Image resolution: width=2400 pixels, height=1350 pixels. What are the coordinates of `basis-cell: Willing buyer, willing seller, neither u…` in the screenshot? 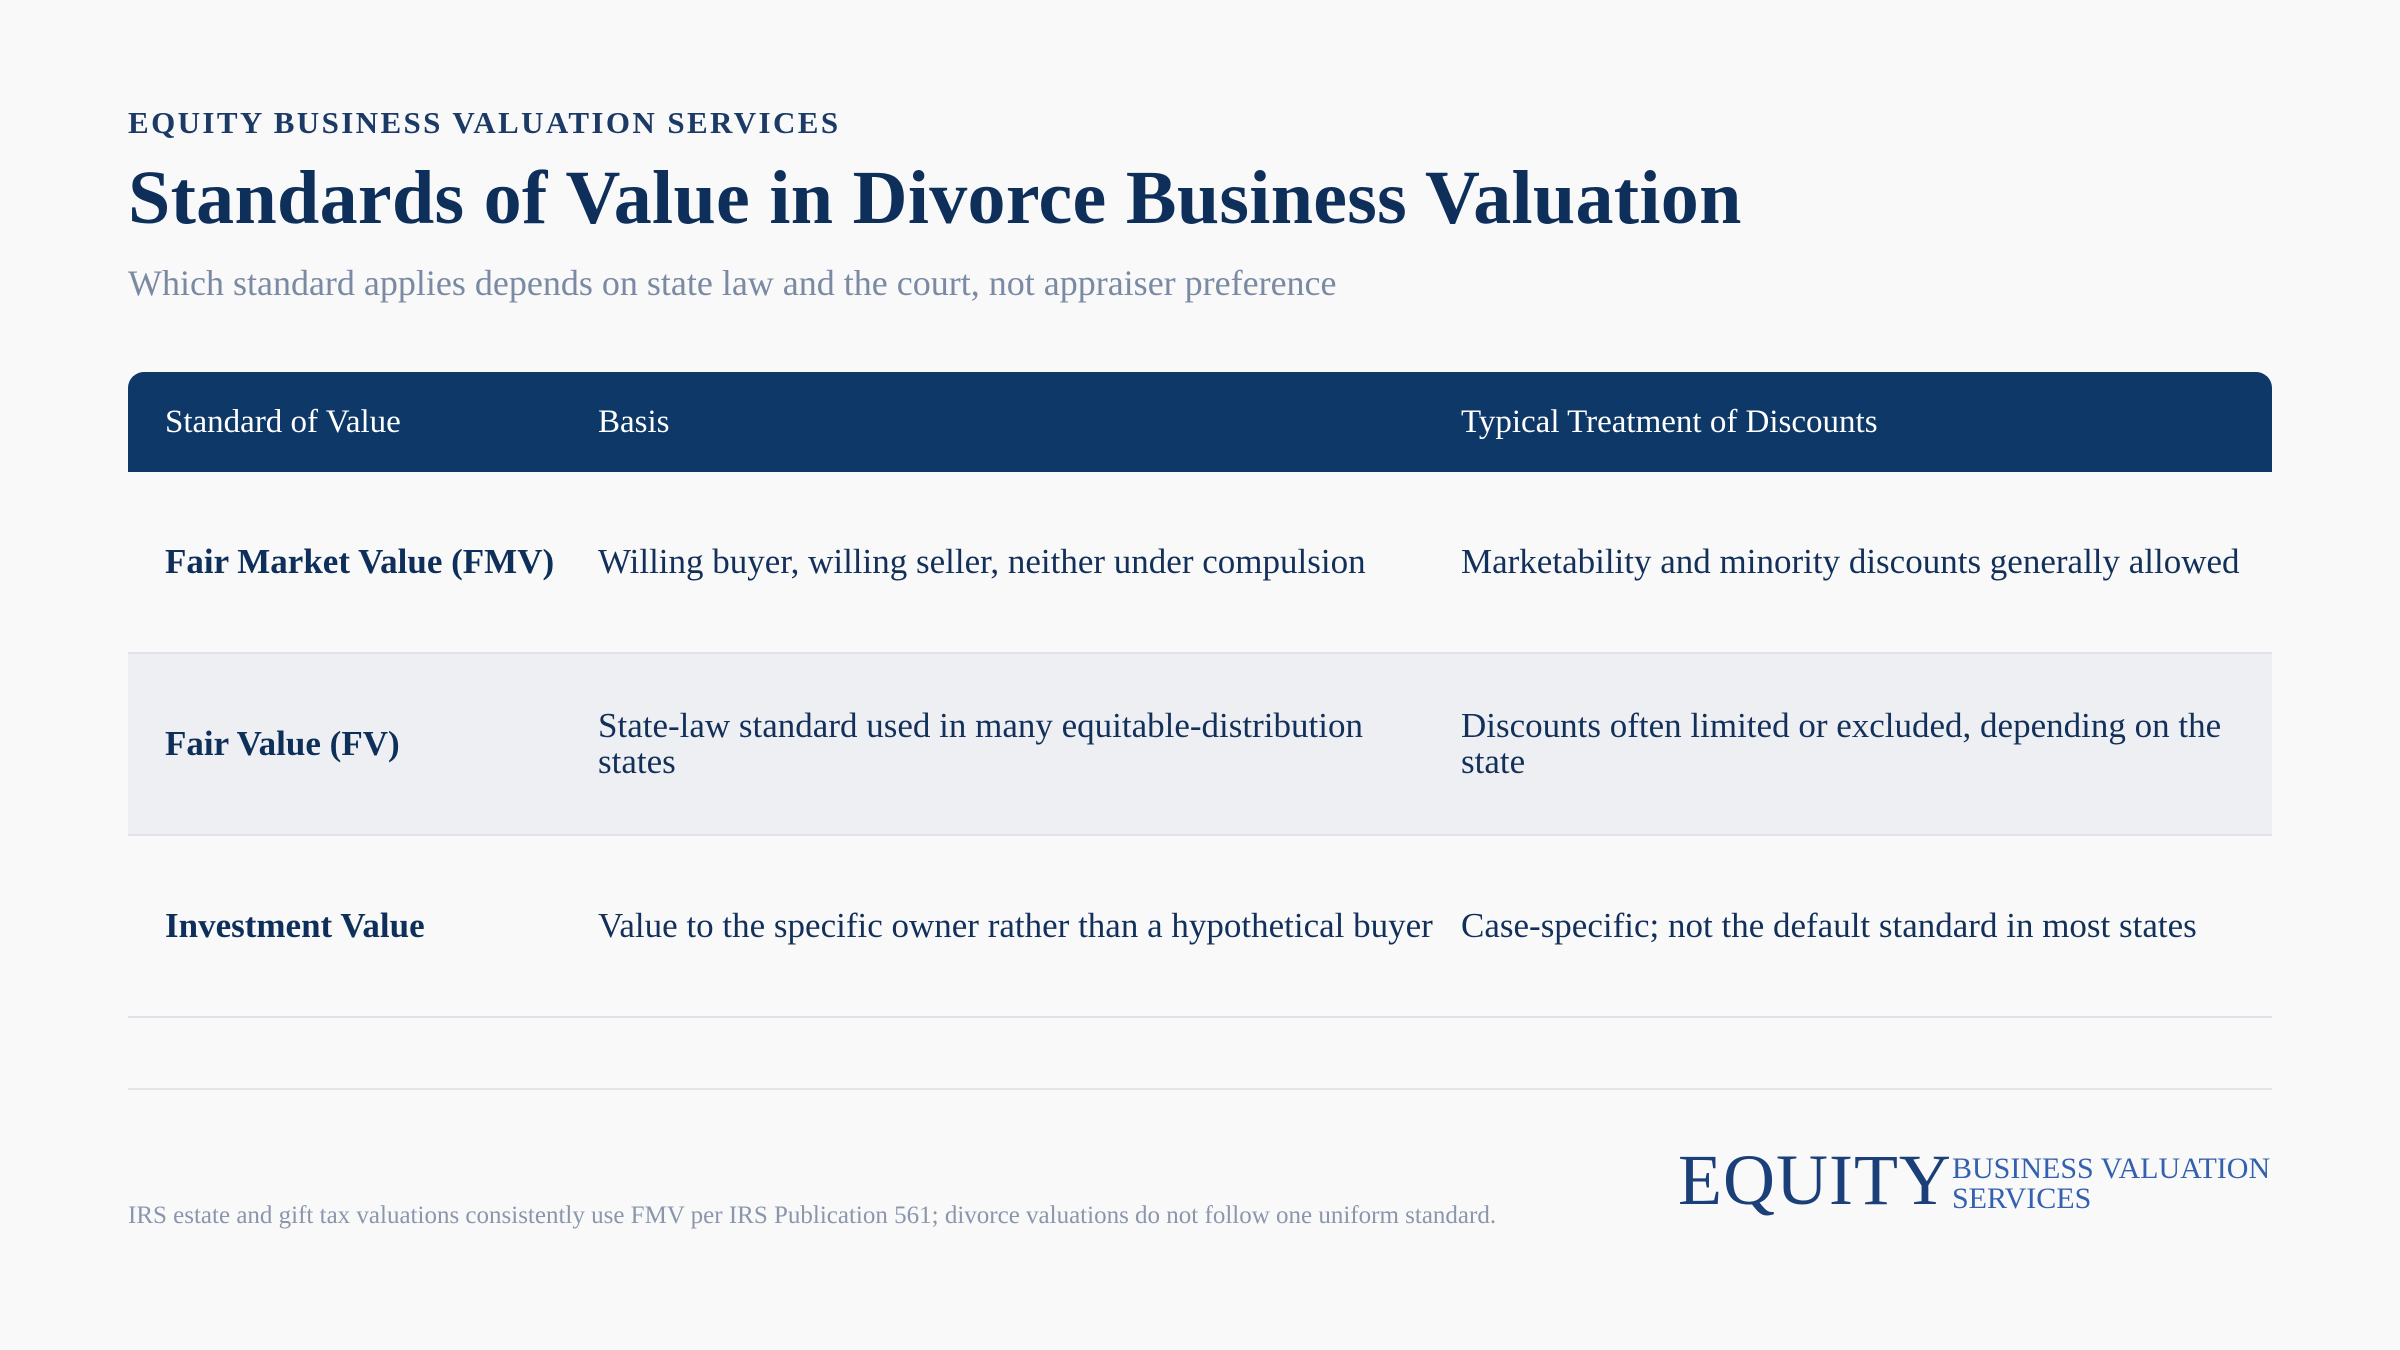 It's located at (1018, 562).